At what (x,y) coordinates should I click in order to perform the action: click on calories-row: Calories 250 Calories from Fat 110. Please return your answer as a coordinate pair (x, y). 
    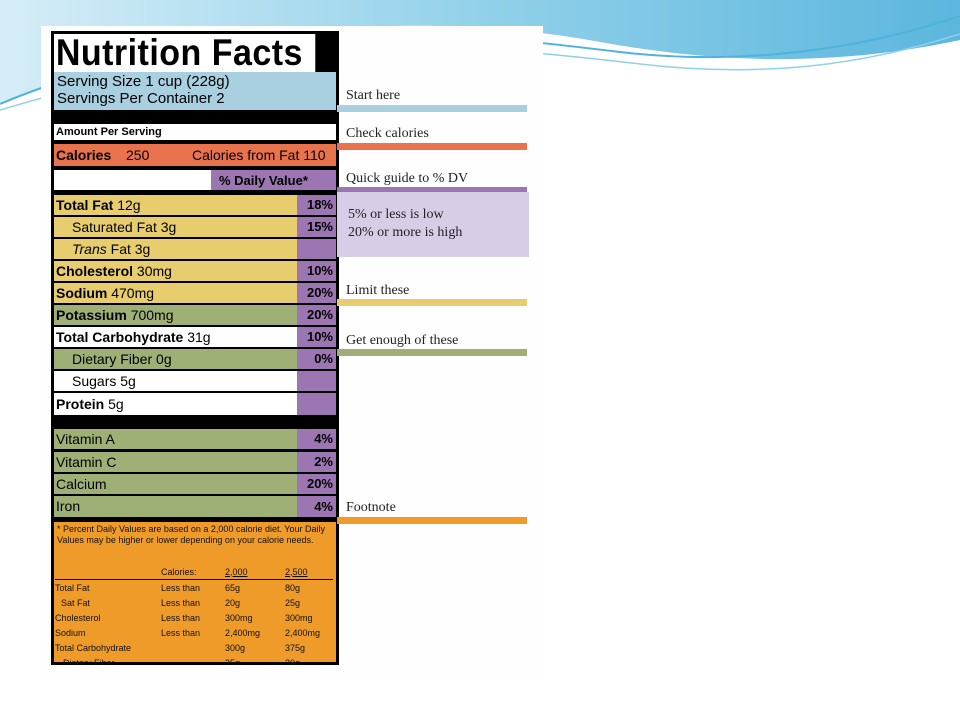
    Looking at the image, I should click on (195, 155).